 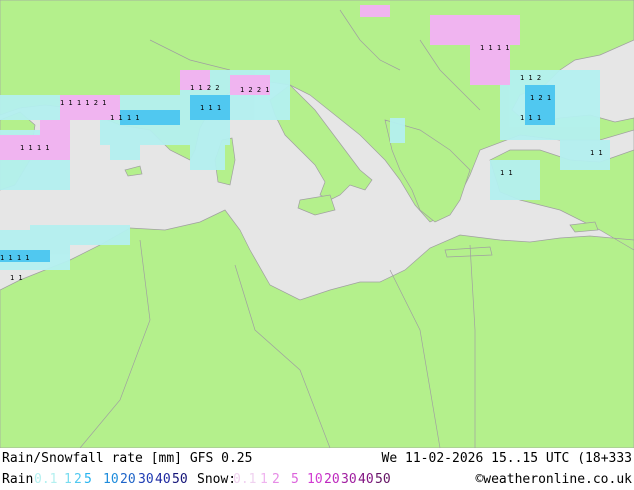 I want to click on rain-legend-value: 30, so click(x=146, y=479).